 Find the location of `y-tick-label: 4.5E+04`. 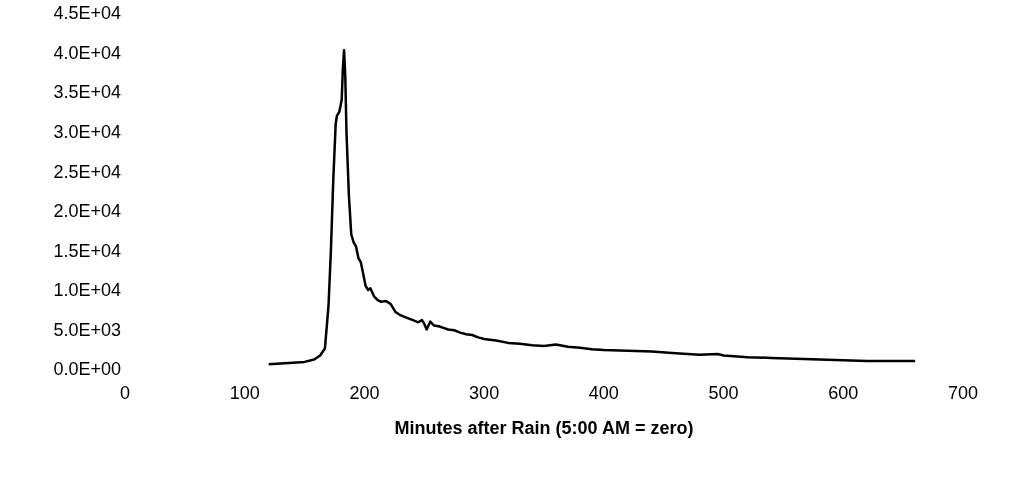

y-tick-label: 4.5E+04 is located at coordinates (87, 13).